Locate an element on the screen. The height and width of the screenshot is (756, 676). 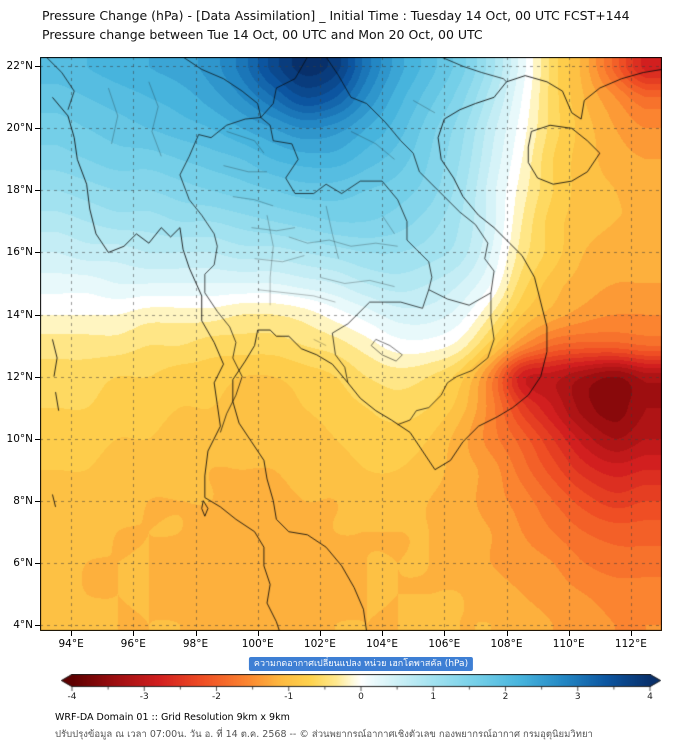
x-tick-label: 110°E is located at coordinates (568, 644).